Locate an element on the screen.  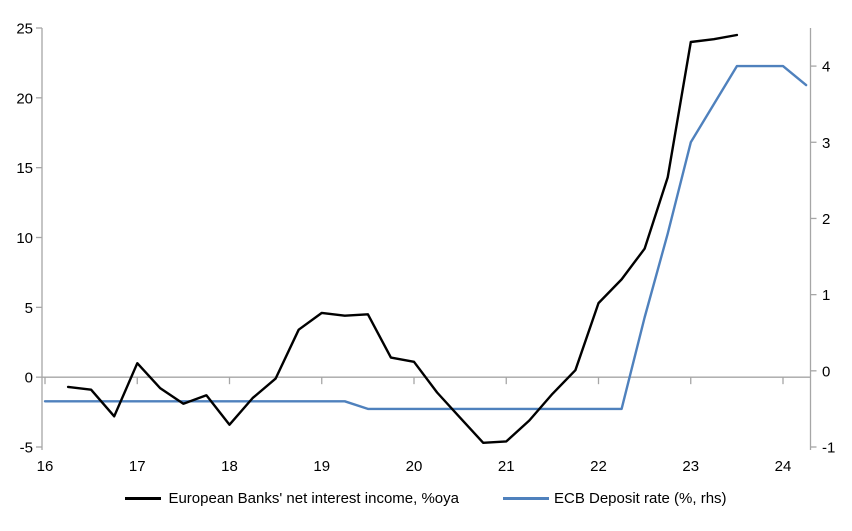
legend-label-ecb-deposit-rate: ECB Deposit rate (%, rhs) is located at coordinates (640, 498).